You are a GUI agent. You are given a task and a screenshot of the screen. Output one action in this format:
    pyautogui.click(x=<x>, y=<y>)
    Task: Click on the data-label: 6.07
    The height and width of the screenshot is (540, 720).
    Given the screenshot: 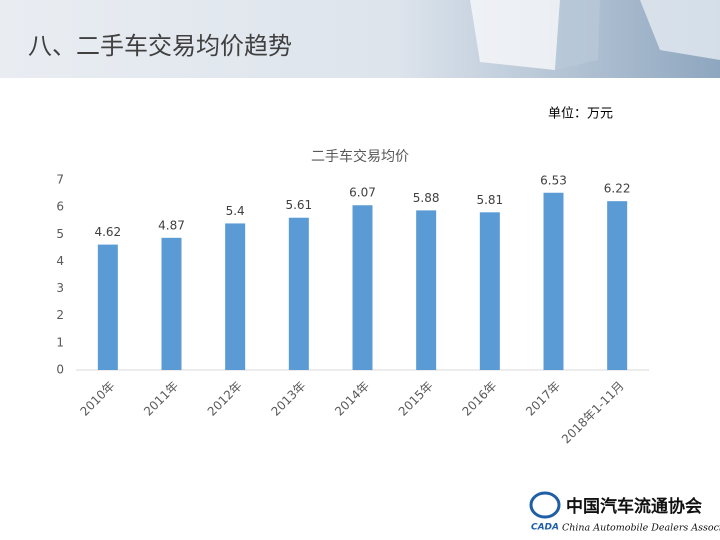 What is the action you would take?
    pyautogui.click(x=362, y=193)
    